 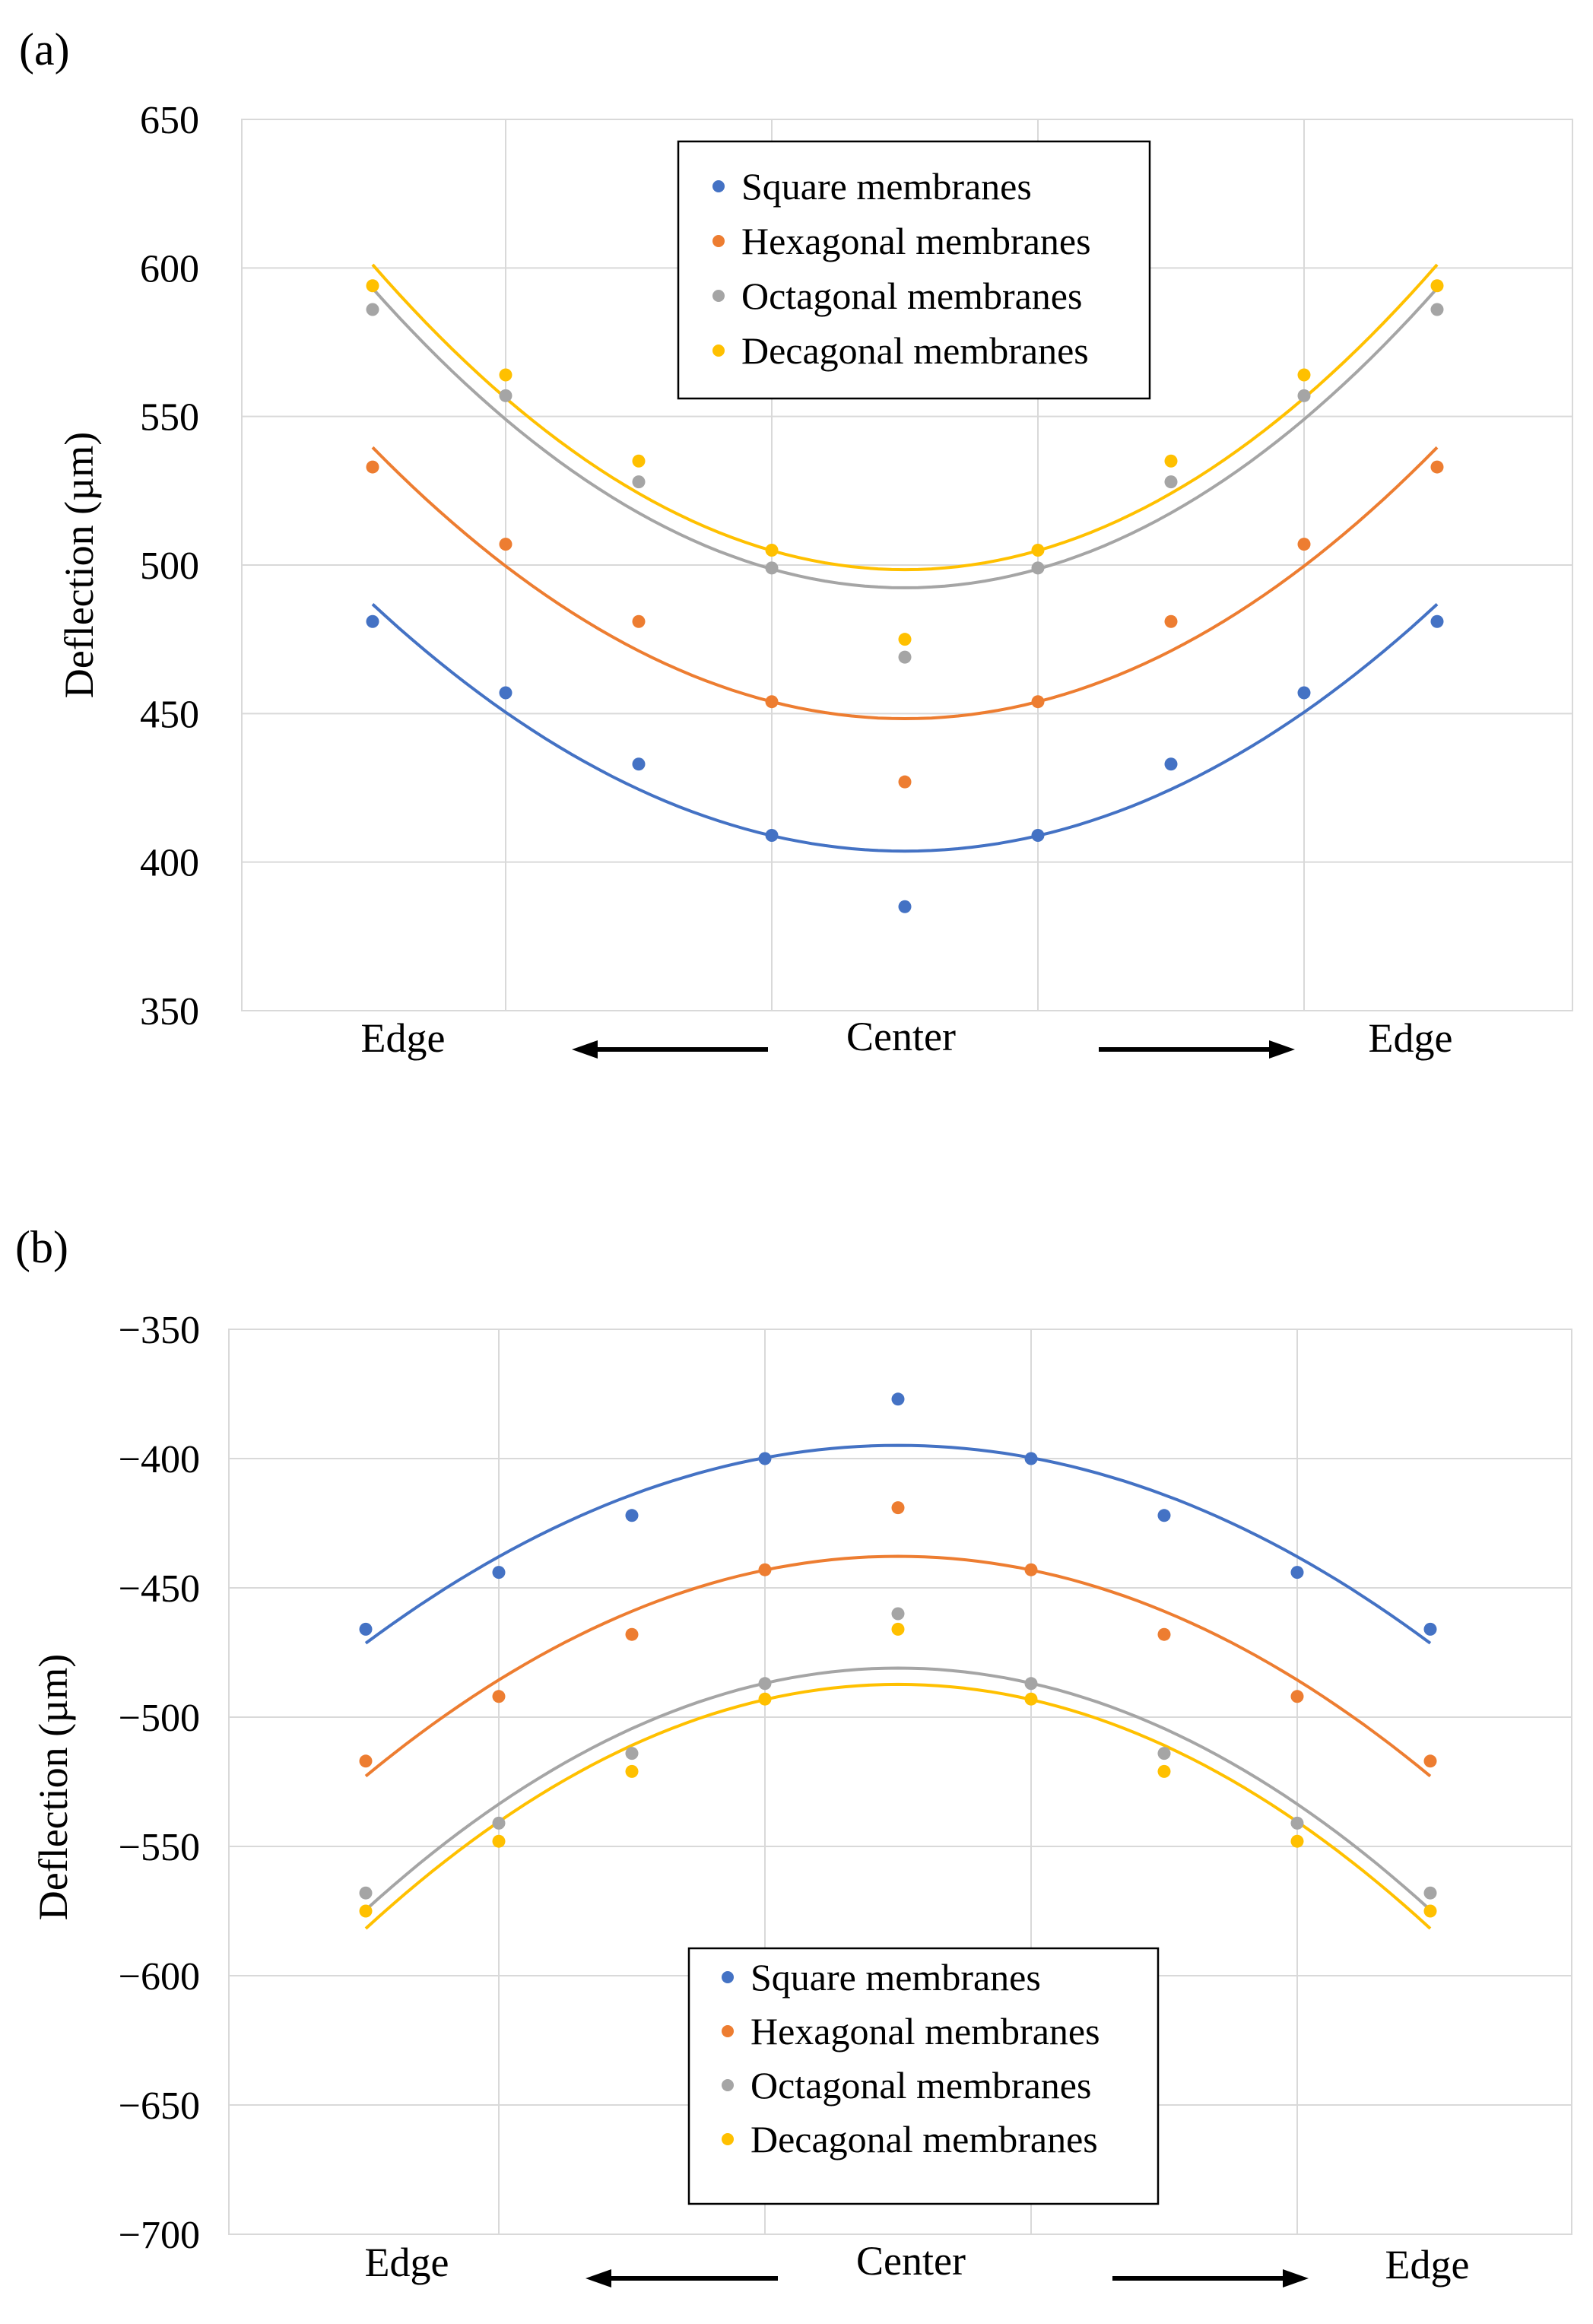 I want to click on chart-b-x-edge-right: Edge, so click(x=1427, y=2264).